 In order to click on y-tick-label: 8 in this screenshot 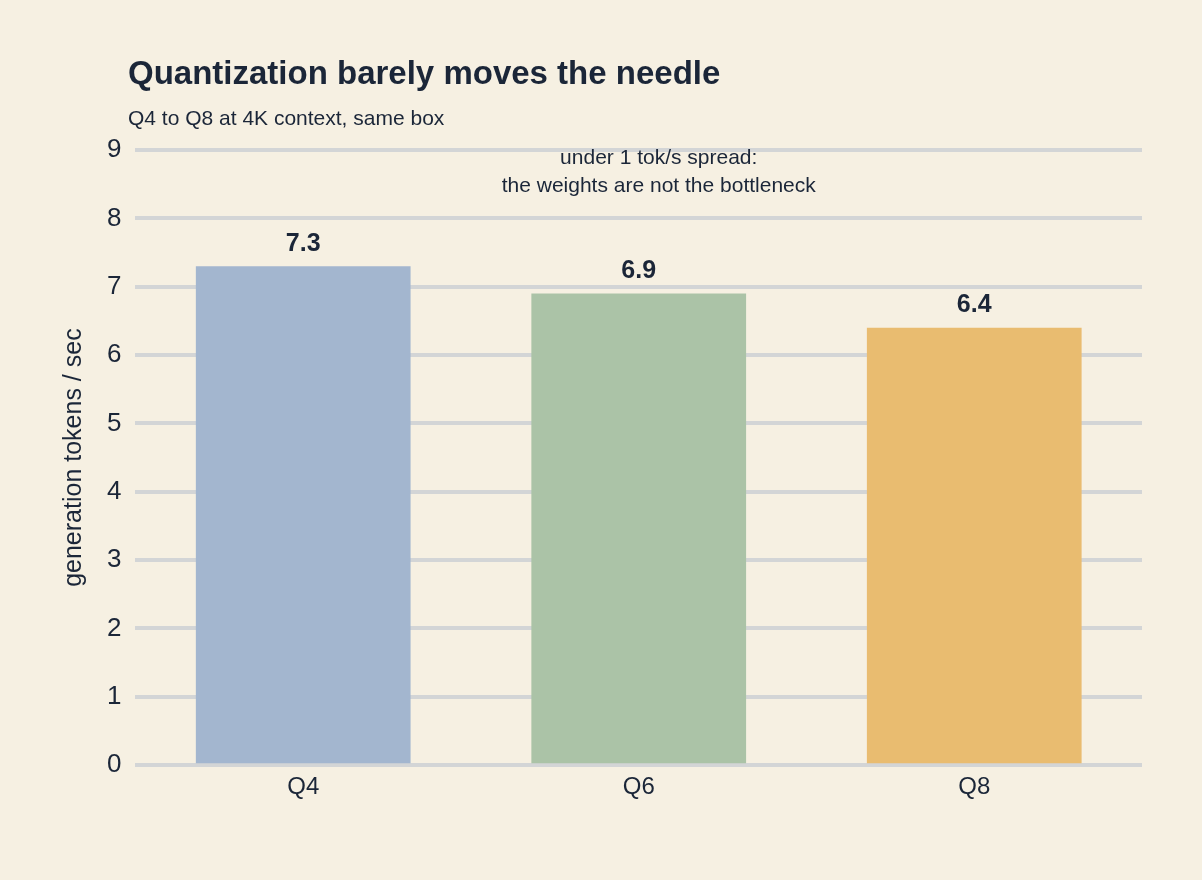, I will do `click(114, 216)`.